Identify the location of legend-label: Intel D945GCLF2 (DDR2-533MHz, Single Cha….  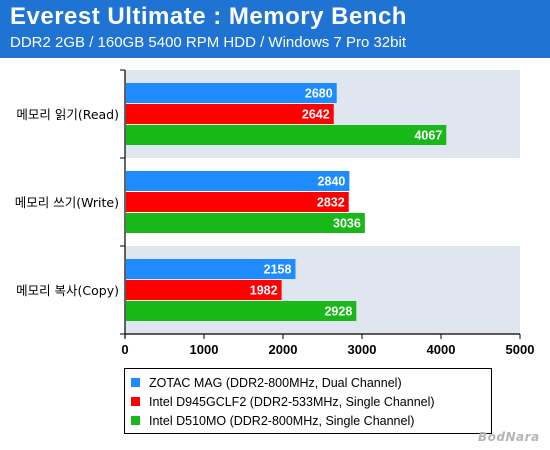
(292, 401).